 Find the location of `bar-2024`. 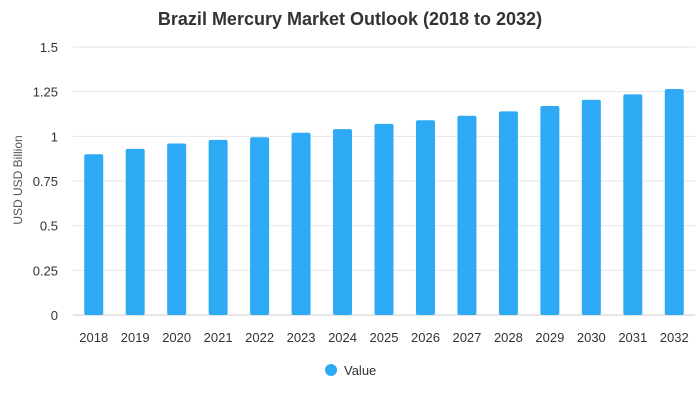

bar-2024 is located at coordinates (343, 222).